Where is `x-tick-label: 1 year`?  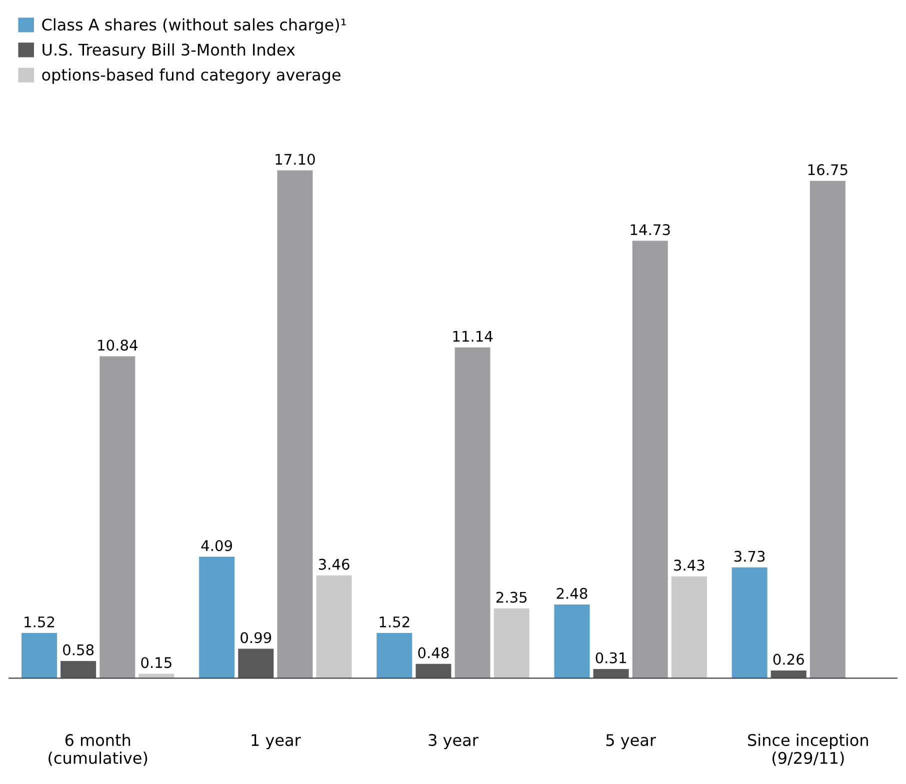
x-tick-label: 1 year is located at coordinates (276, 742).